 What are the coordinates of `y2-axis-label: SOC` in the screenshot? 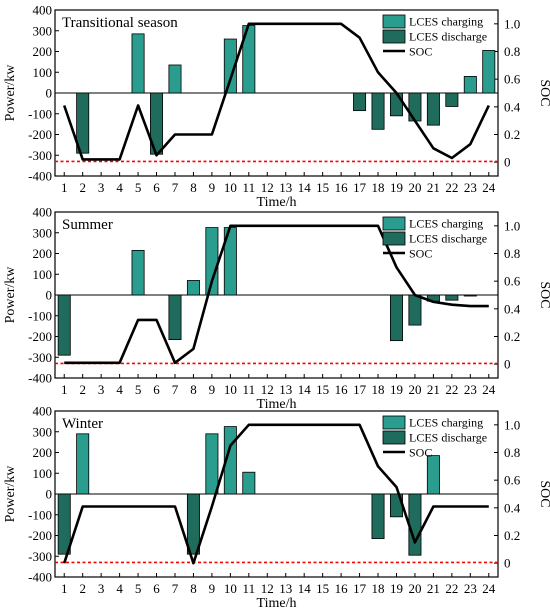 It's located at (543, 92).